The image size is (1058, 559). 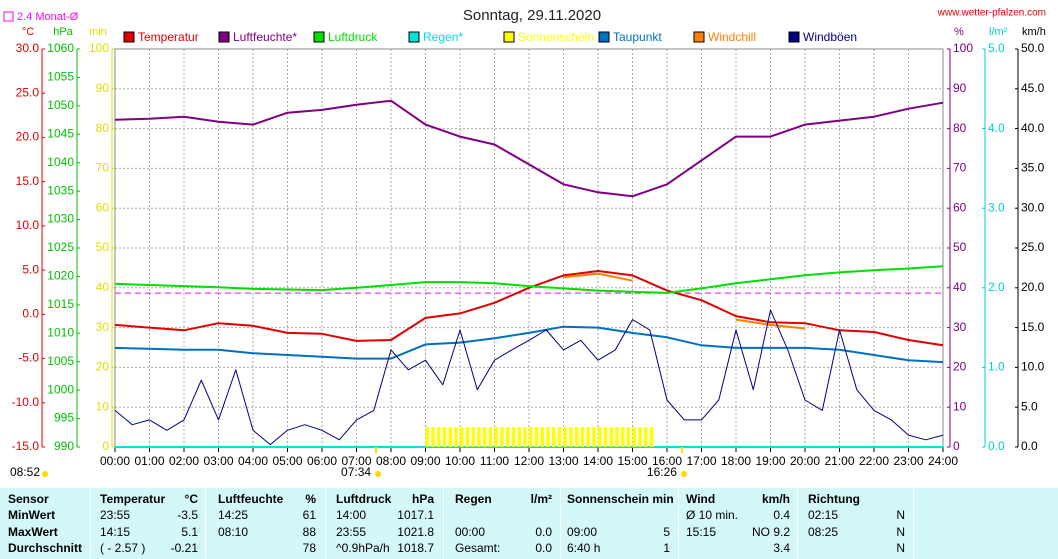 What do you see at coordinates (60, 133) in the screenshot?
I see `y-tick-label: 1045` at bounding box center [60, 133].